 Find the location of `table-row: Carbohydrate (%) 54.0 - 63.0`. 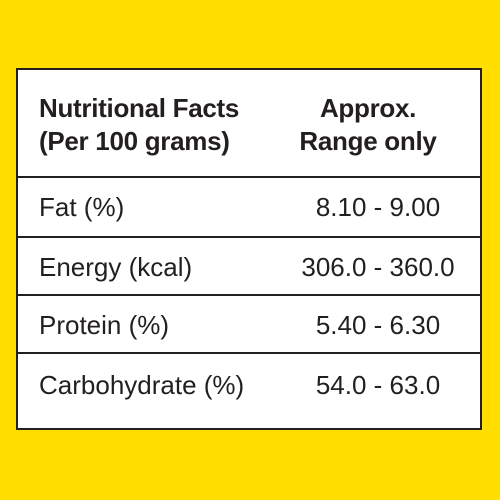

table-row: Carbohydrate (%) 54.0 - 63.0 is located at coordinates (249, 391).